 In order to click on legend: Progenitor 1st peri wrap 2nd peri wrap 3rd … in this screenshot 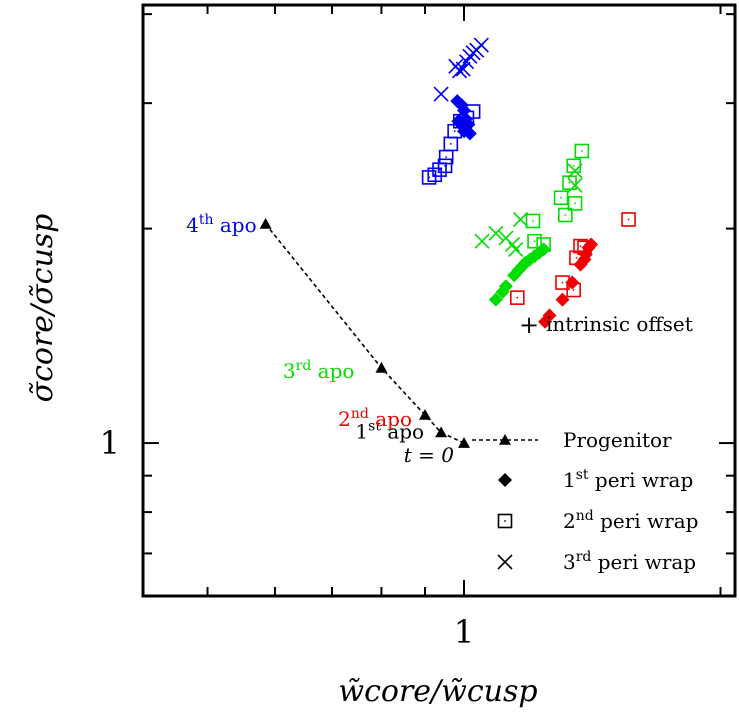, I will do `click(585, 501)`.